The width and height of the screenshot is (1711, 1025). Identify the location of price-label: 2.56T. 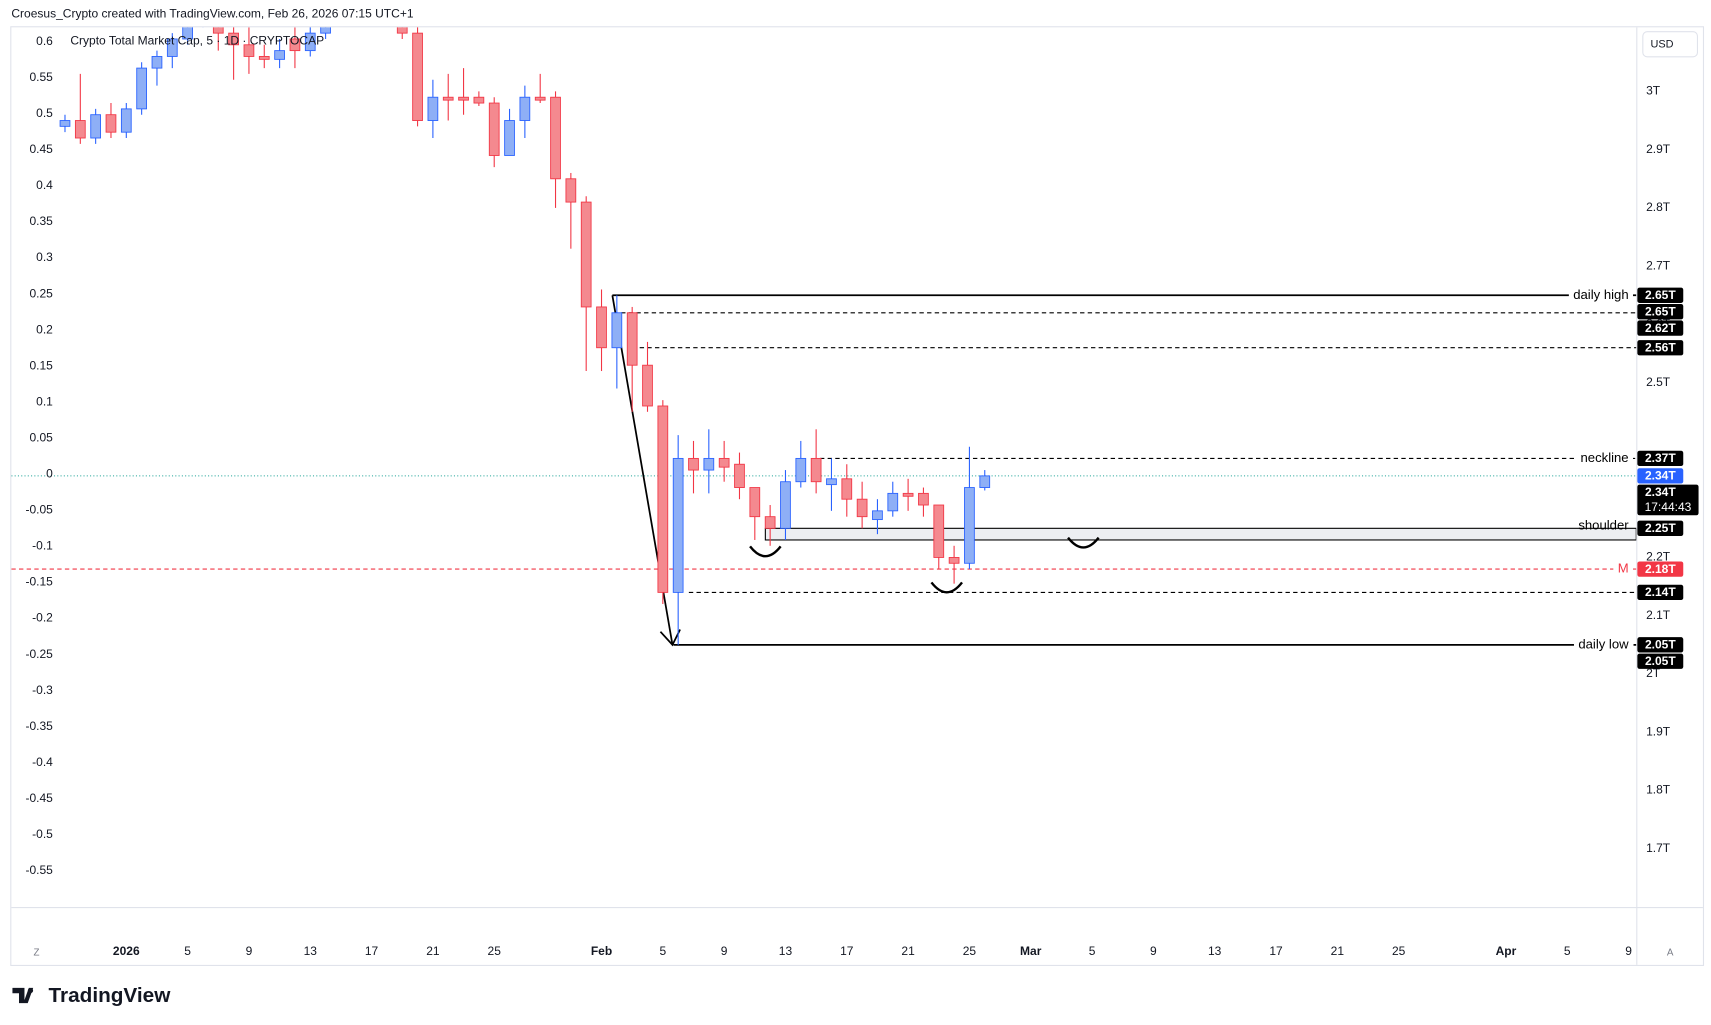
(1660, 347).